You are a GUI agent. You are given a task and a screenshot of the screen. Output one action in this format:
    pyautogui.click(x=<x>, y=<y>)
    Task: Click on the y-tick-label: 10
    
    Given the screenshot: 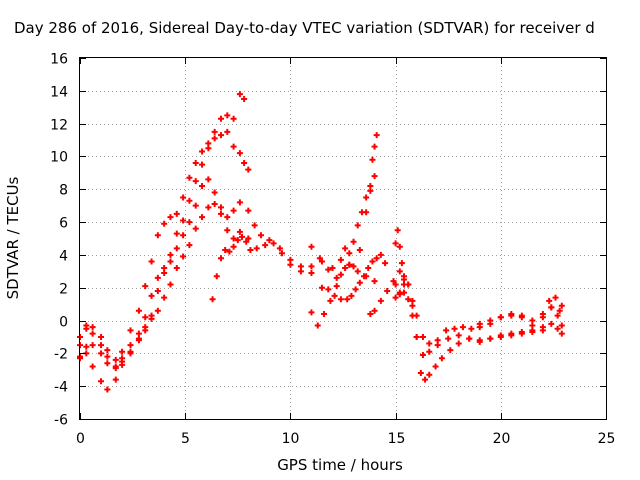 What is the action you would take?
    pyautogui.click(x=59, y=158)
    